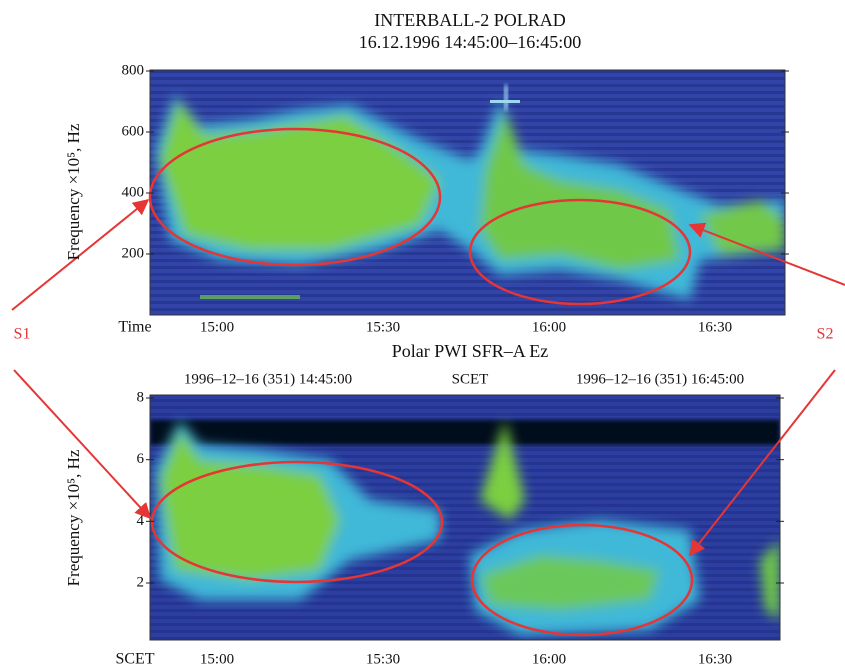 This screenshot has height=671, width=845. Describe the element at coordinates (141, 397) in the screenshot. I see `y-tick-label: 8` at that location.